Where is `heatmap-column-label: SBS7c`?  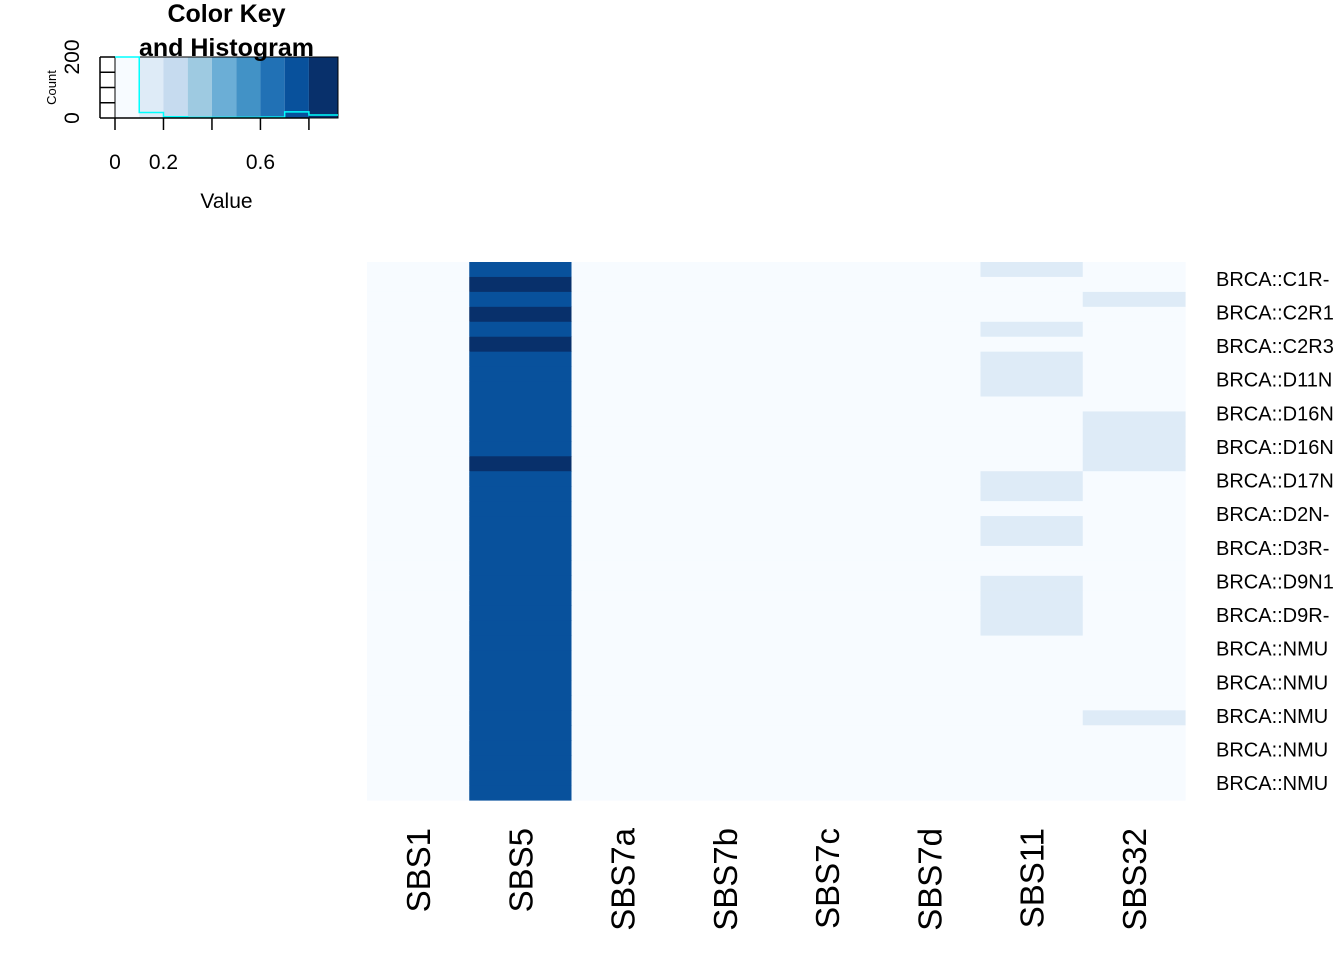 heatmap-column-label: SBS7c is located at coordinates (827, 878).